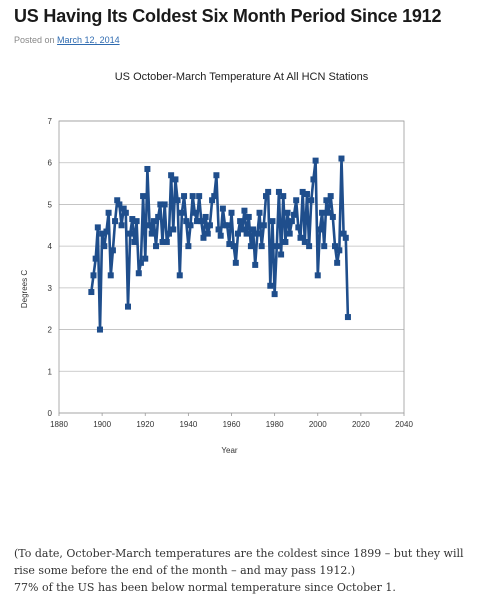 This screenshot has width=498, height=600. What do you see at coordinates (59, 424) in the screenshot?
I see `x-tick-label: 1880` at bounding box center [59, 424].